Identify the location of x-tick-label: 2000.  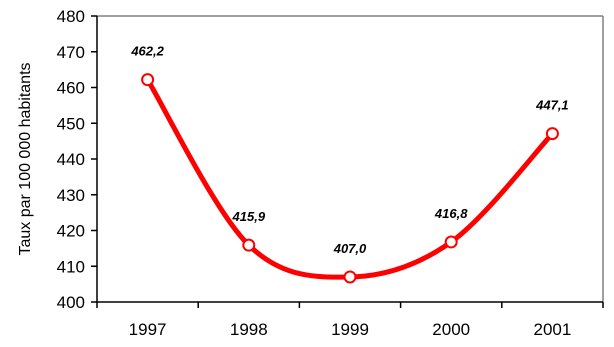
(451, 329).